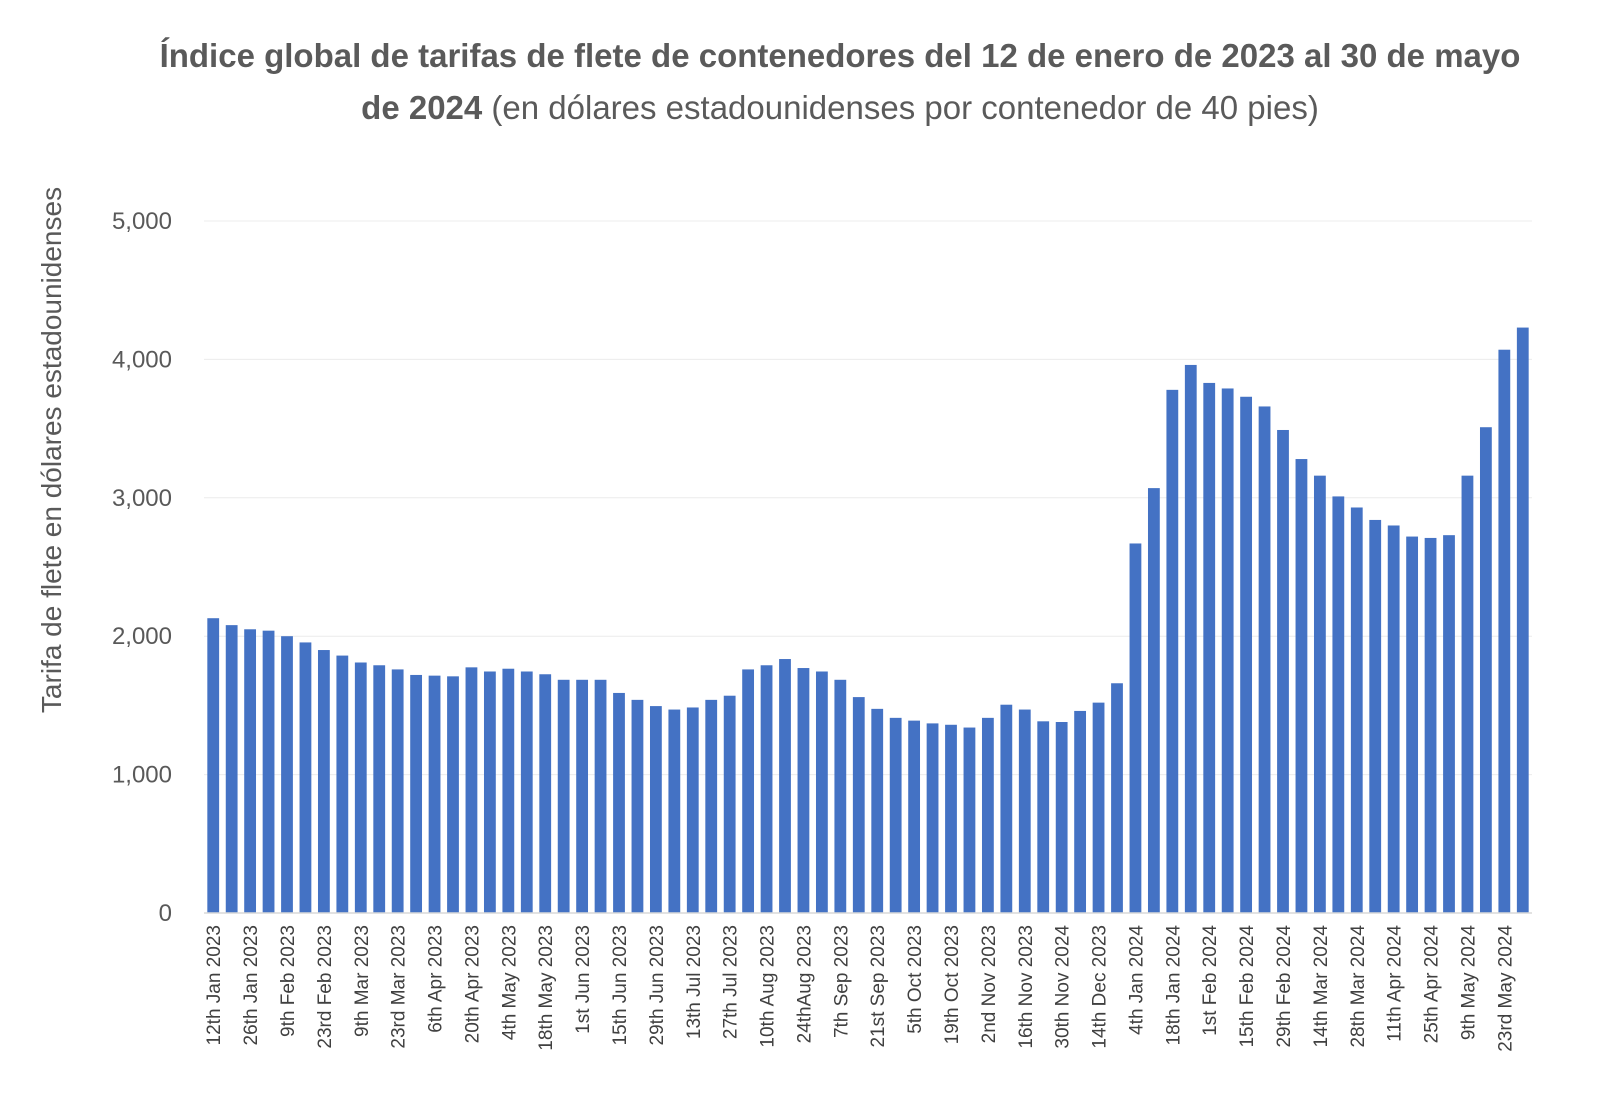 The image size is (1600, 1119). What do you see at coordinates (1358, 986) in the screenshot?
I see `x-tick-label: 28th Mar 2024` at bounding box center [1358, 986].